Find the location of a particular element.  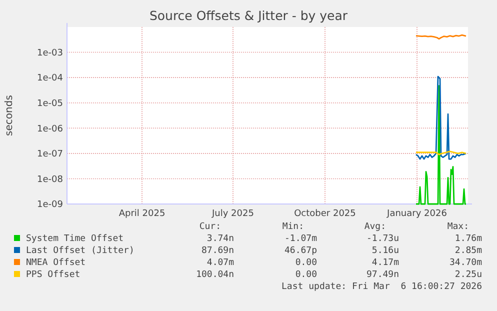

legend-label: Last Offset (Jitter) is located at coordinates (80, 251).